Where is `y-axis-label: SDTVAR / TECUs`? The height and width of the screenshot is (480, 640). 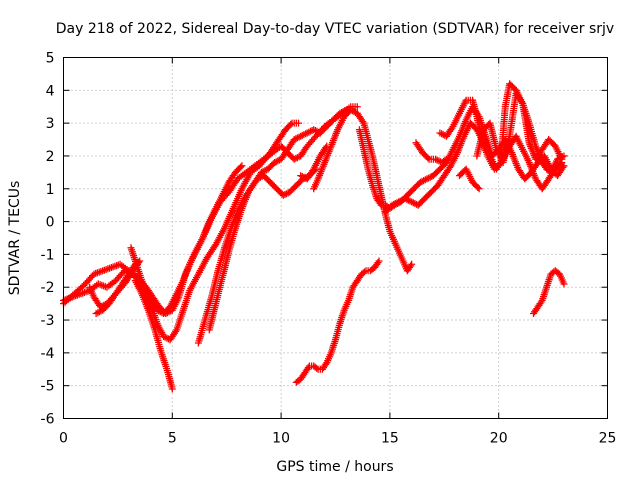 y-axis-label: SDTVAR / TECUs is located at coordinates (15, 238).